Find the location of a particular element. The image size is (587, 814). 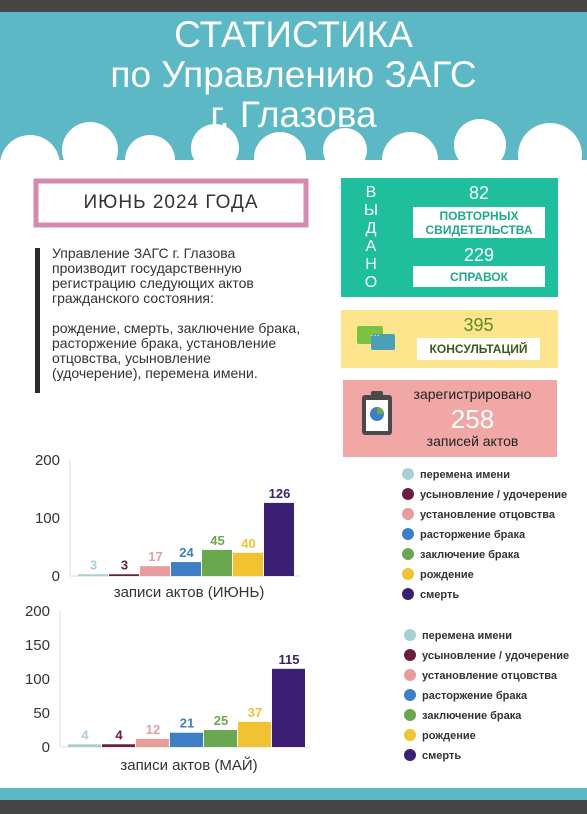

consultations-value: 395 is located at coordinates (478, 325).